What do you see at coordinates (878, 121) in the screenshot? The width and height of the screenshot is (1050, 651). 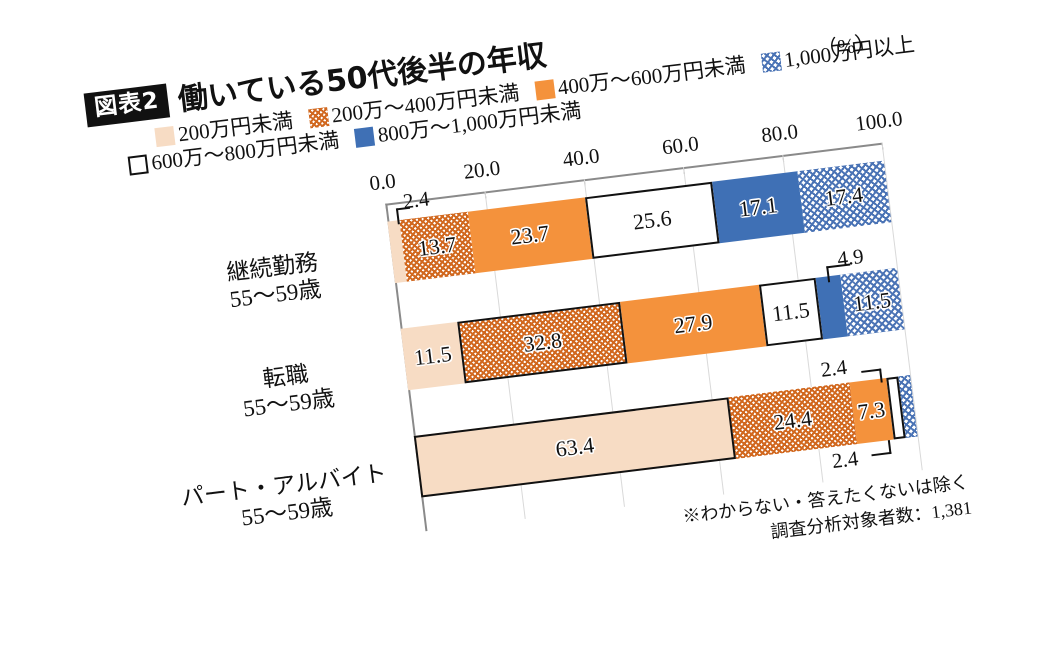 I see `x-tick-label: 100.0` at bounding box center [878, 121].